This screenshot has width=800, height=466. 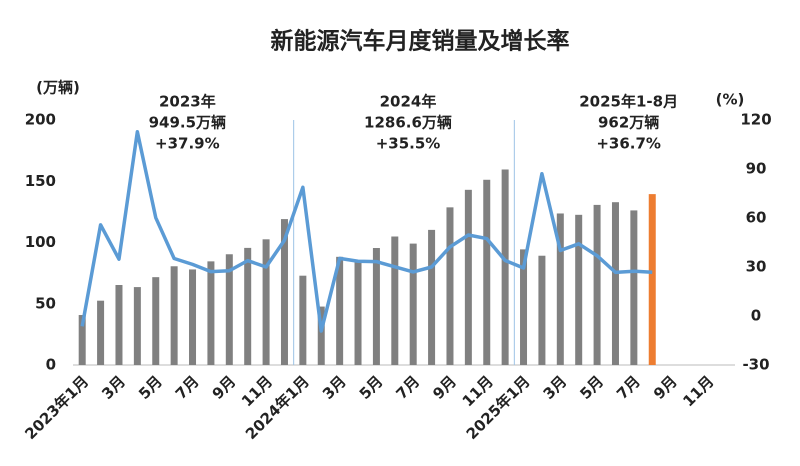 What do you see at coordinates (755, 120) in the screenshot?
I see `y2-tick-label: 120` at bounding box center [755, 120].